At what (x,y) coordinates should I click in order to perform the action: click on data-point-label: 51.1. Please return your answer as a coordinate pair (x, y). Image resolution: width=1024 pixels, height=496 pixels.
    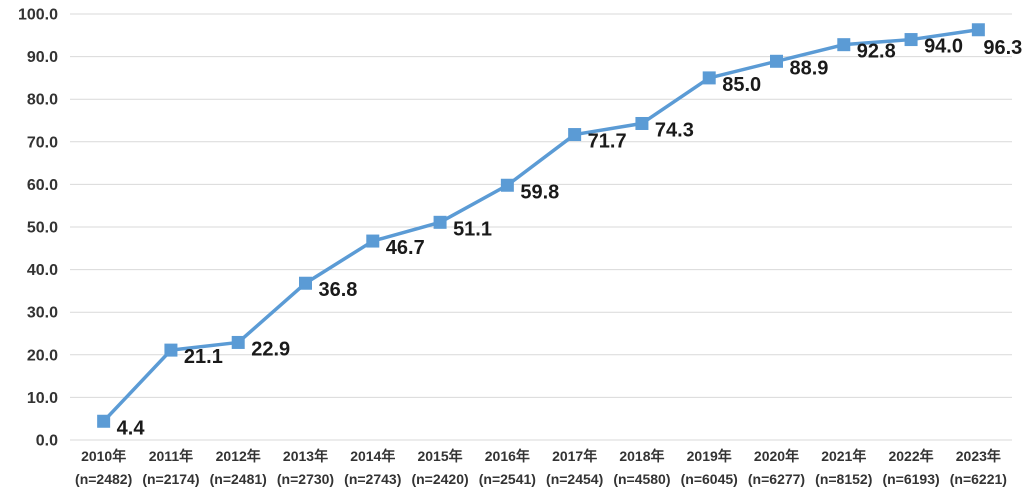
    Looking at the image, I should click on (472, 229).